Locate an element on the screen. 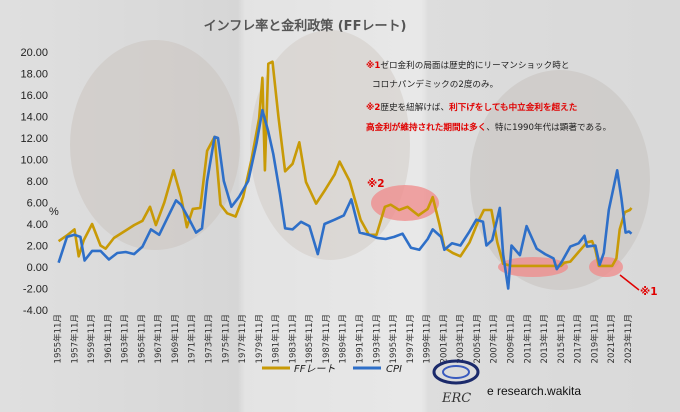  x-tick-label: 1961年11月 is located at coordinates (108, 338).